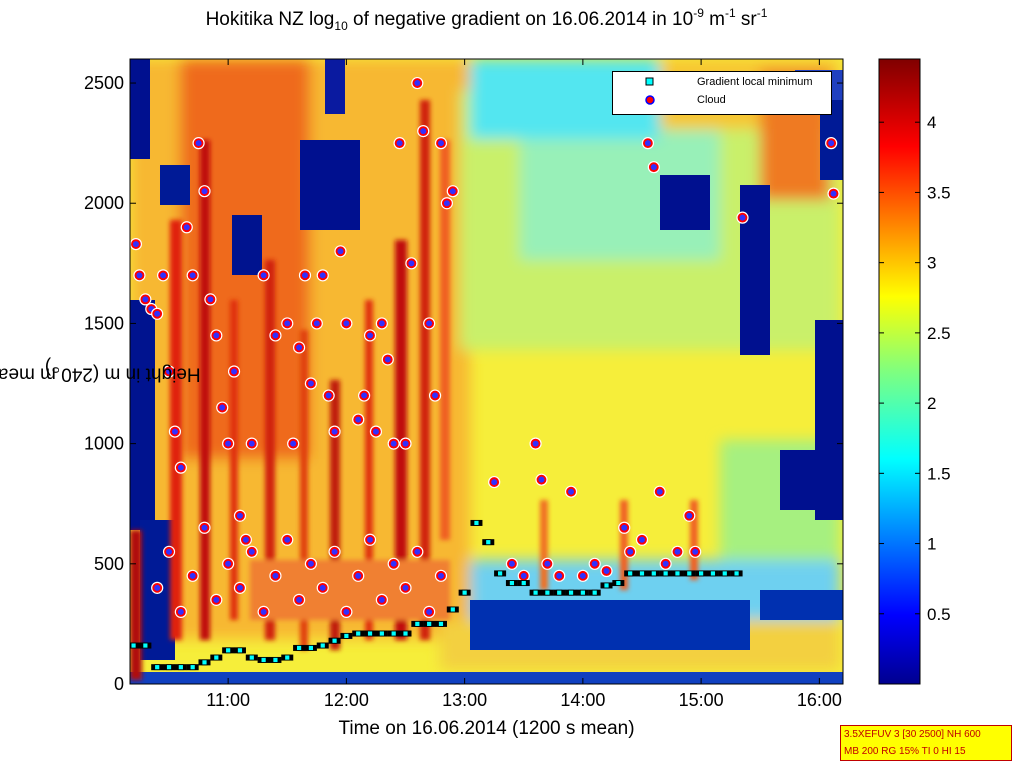 The image size is (1023, 767). What do you see at coordinates (746, 19) in the screenshot?
I see `title-unit-2: sr` at bounding box center [746, 19].